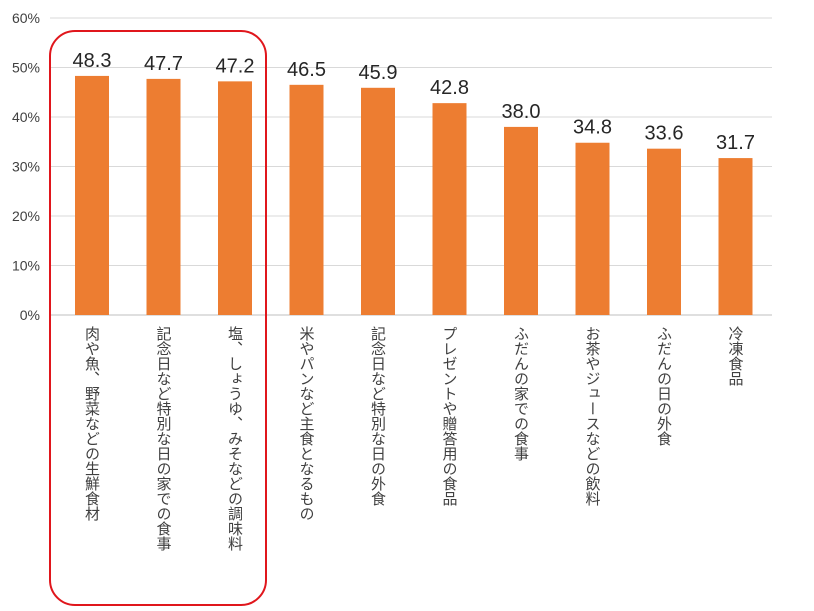  What do you see at coordinates (592, 416) in the screenshot?
I see `category-label: お茶やジュースなどの飲料` at bounding box center [592, 416].